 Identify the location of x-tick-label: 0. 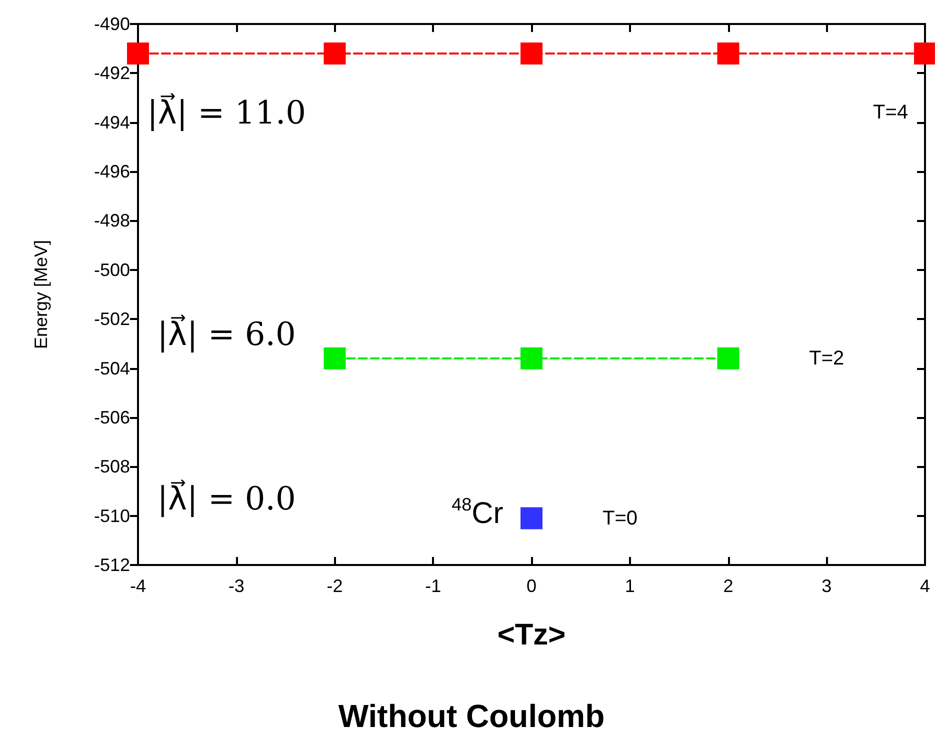
(531, 586).